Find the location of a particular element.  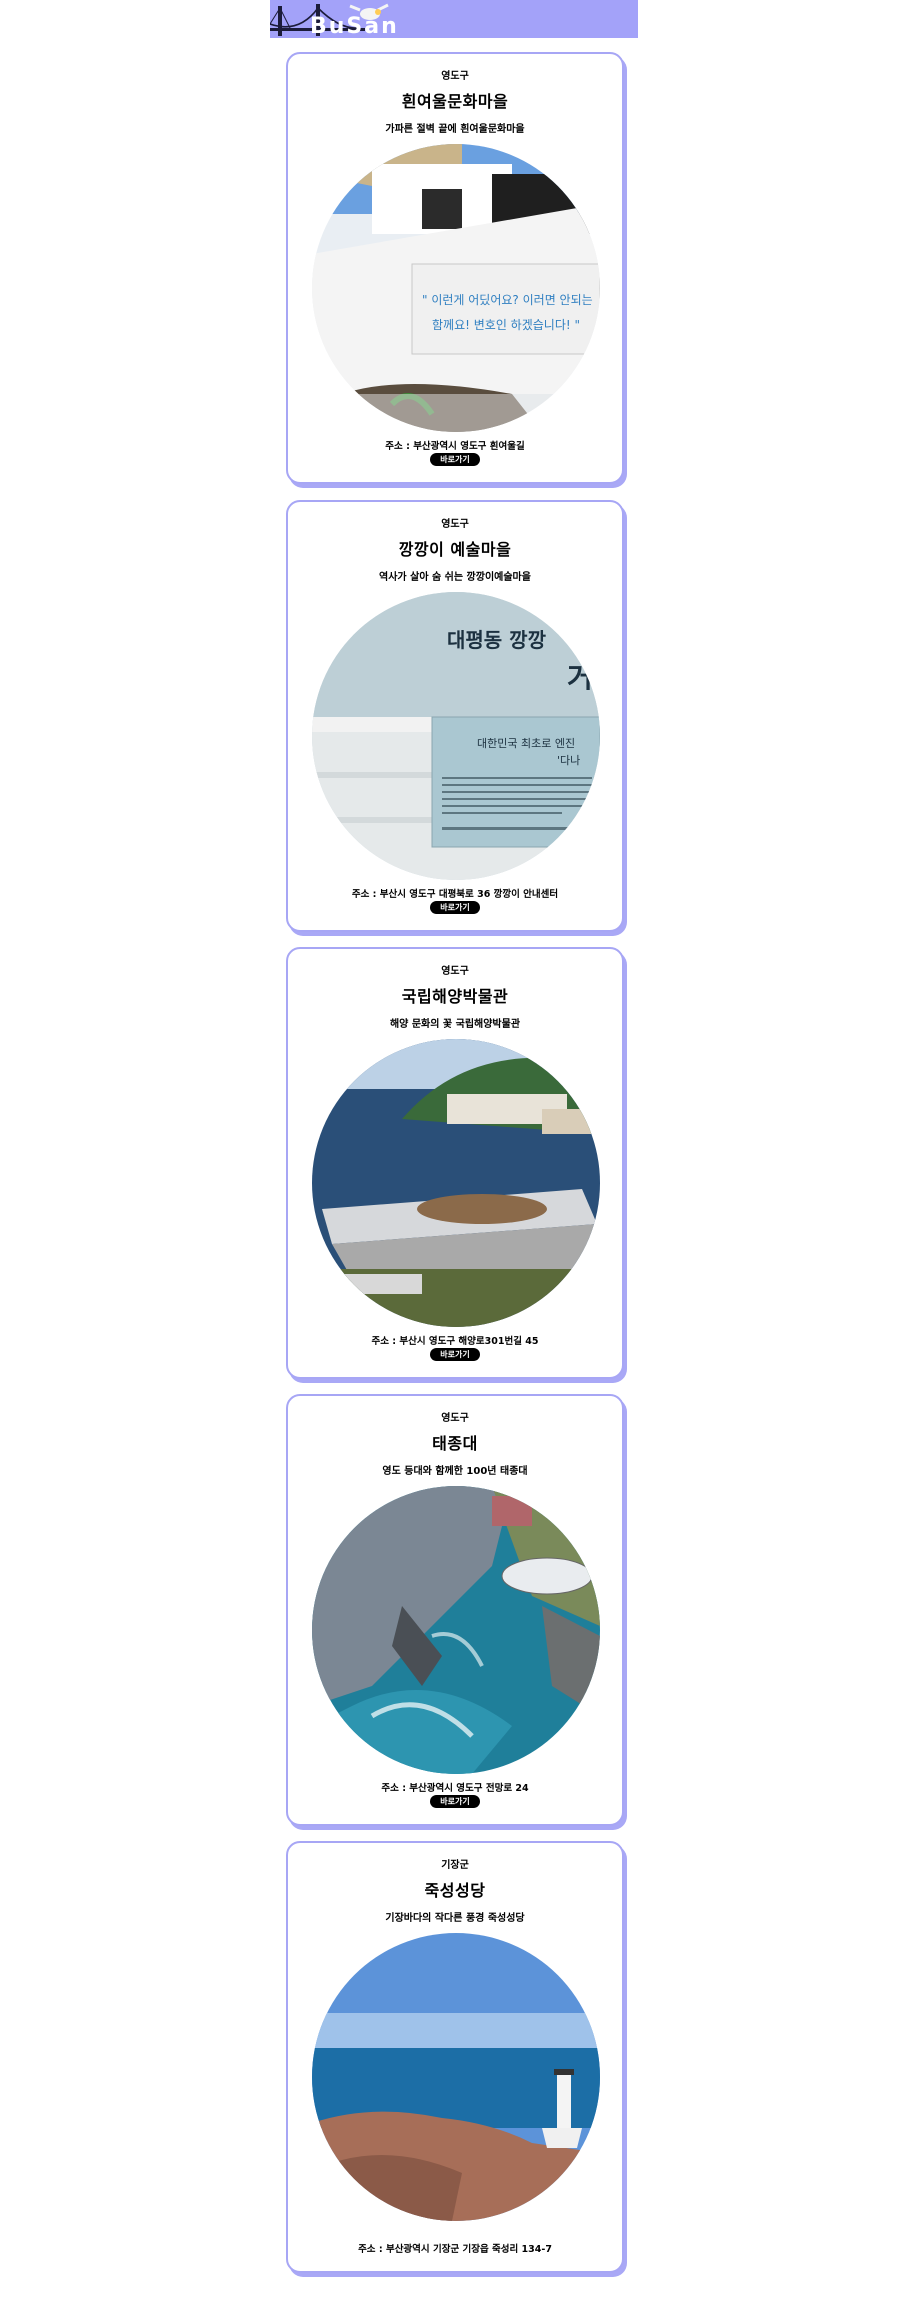

place-address: 주소 : 부산광역시 기장군 기장읍 죽성리 134-7 is located at coordinates (455, 2249).